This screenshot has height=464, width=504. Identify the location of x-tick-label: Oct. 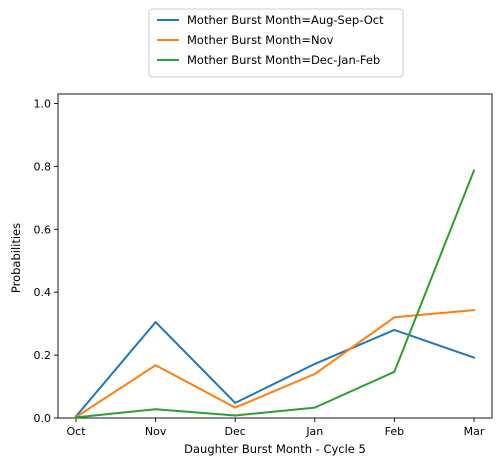
(76, 431).